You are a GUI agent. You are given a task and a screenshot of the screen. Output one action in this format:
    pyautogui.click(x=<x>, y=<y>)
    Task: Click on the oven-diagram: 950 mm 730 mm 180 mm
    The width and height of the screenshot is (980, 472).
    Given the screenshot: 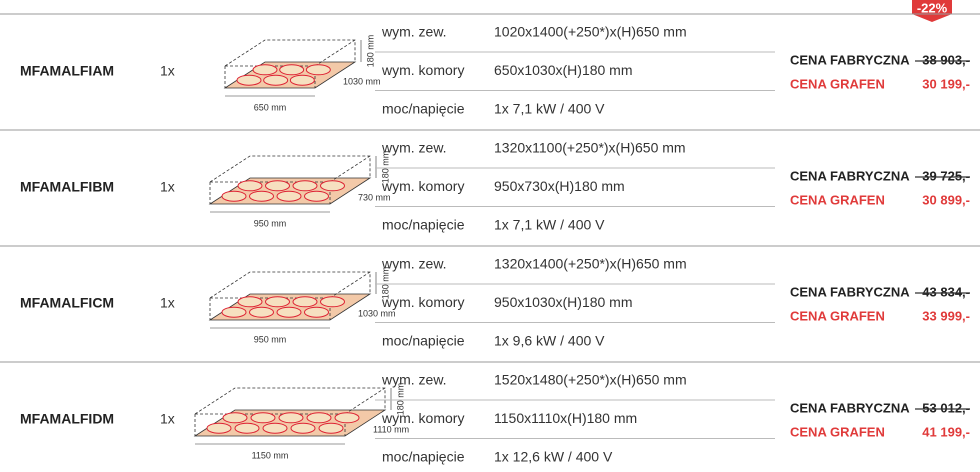 What is the action you would take?
    pyautogui.click(x=299, y=189)
    